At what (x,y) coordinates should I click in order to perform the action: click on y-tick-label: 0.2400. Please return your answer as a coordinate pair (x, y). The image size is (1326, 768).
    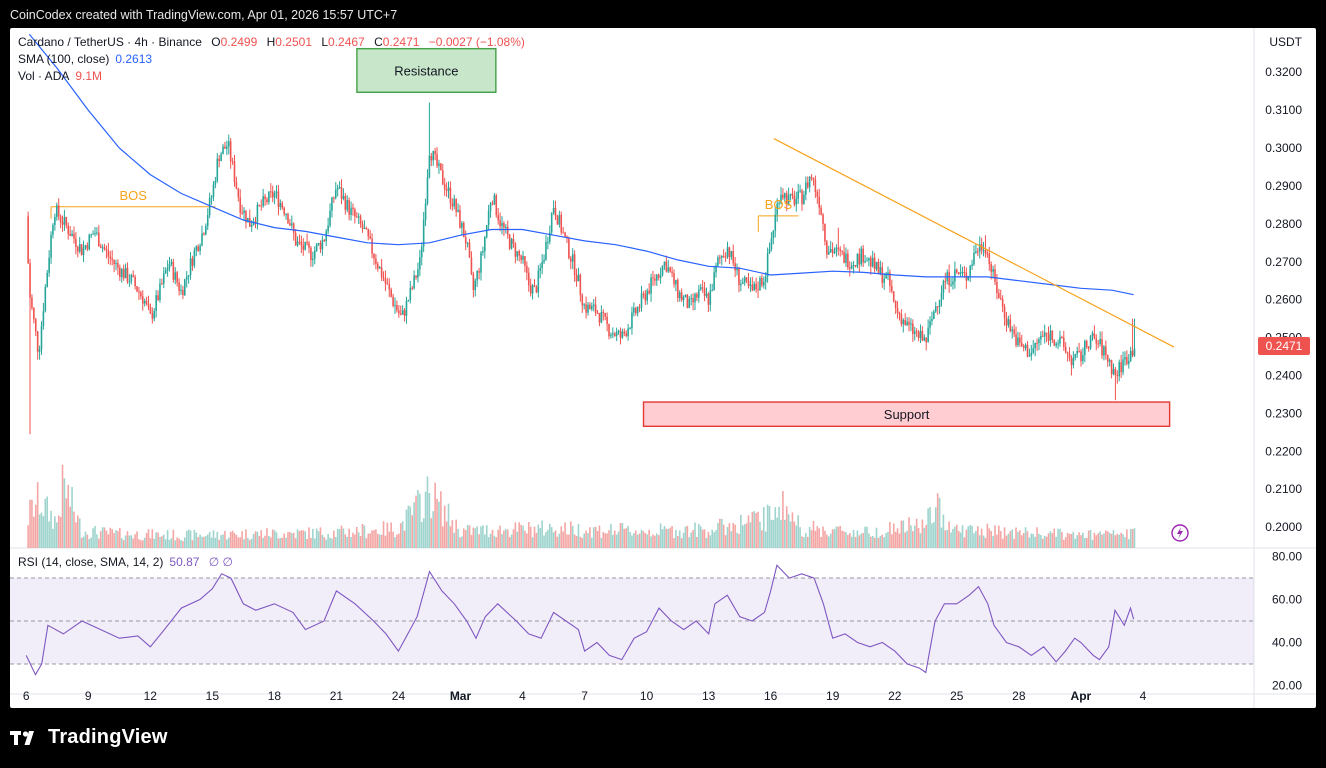
    Looking at the image, I should click on (1283, 375).